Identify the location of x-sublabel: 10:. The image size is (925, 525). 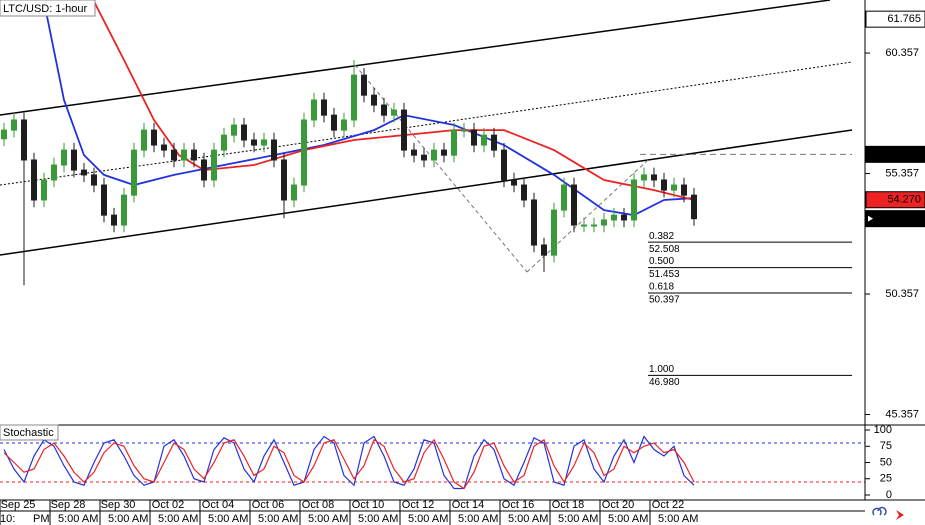
(7, 519).